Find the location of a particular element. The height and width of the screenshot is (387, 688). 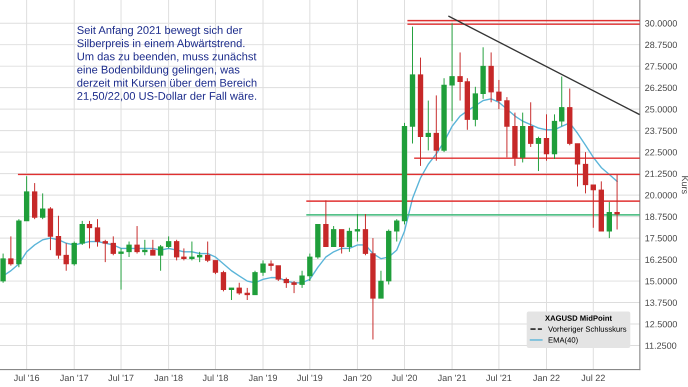

x-tick-label: Jul '21 is located at coordinates (499, 378).